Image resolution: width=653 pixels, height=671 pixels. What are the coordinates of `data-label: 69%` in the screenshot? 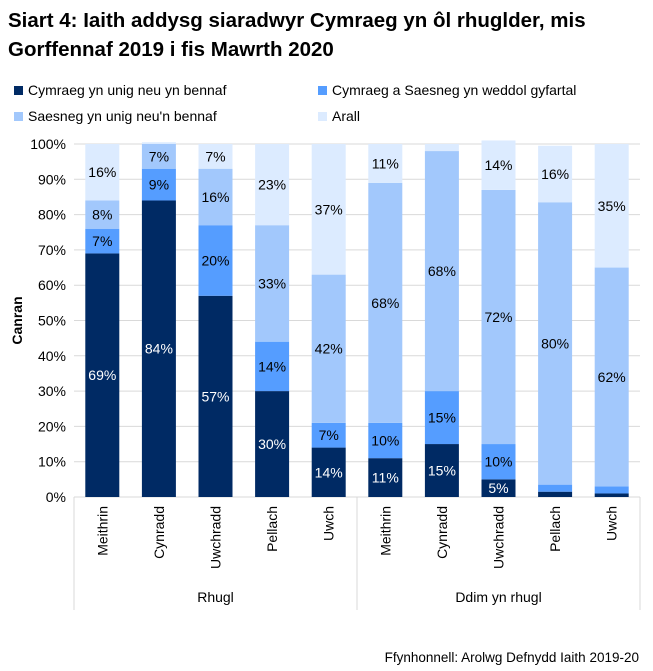 It's located at (102, 375).